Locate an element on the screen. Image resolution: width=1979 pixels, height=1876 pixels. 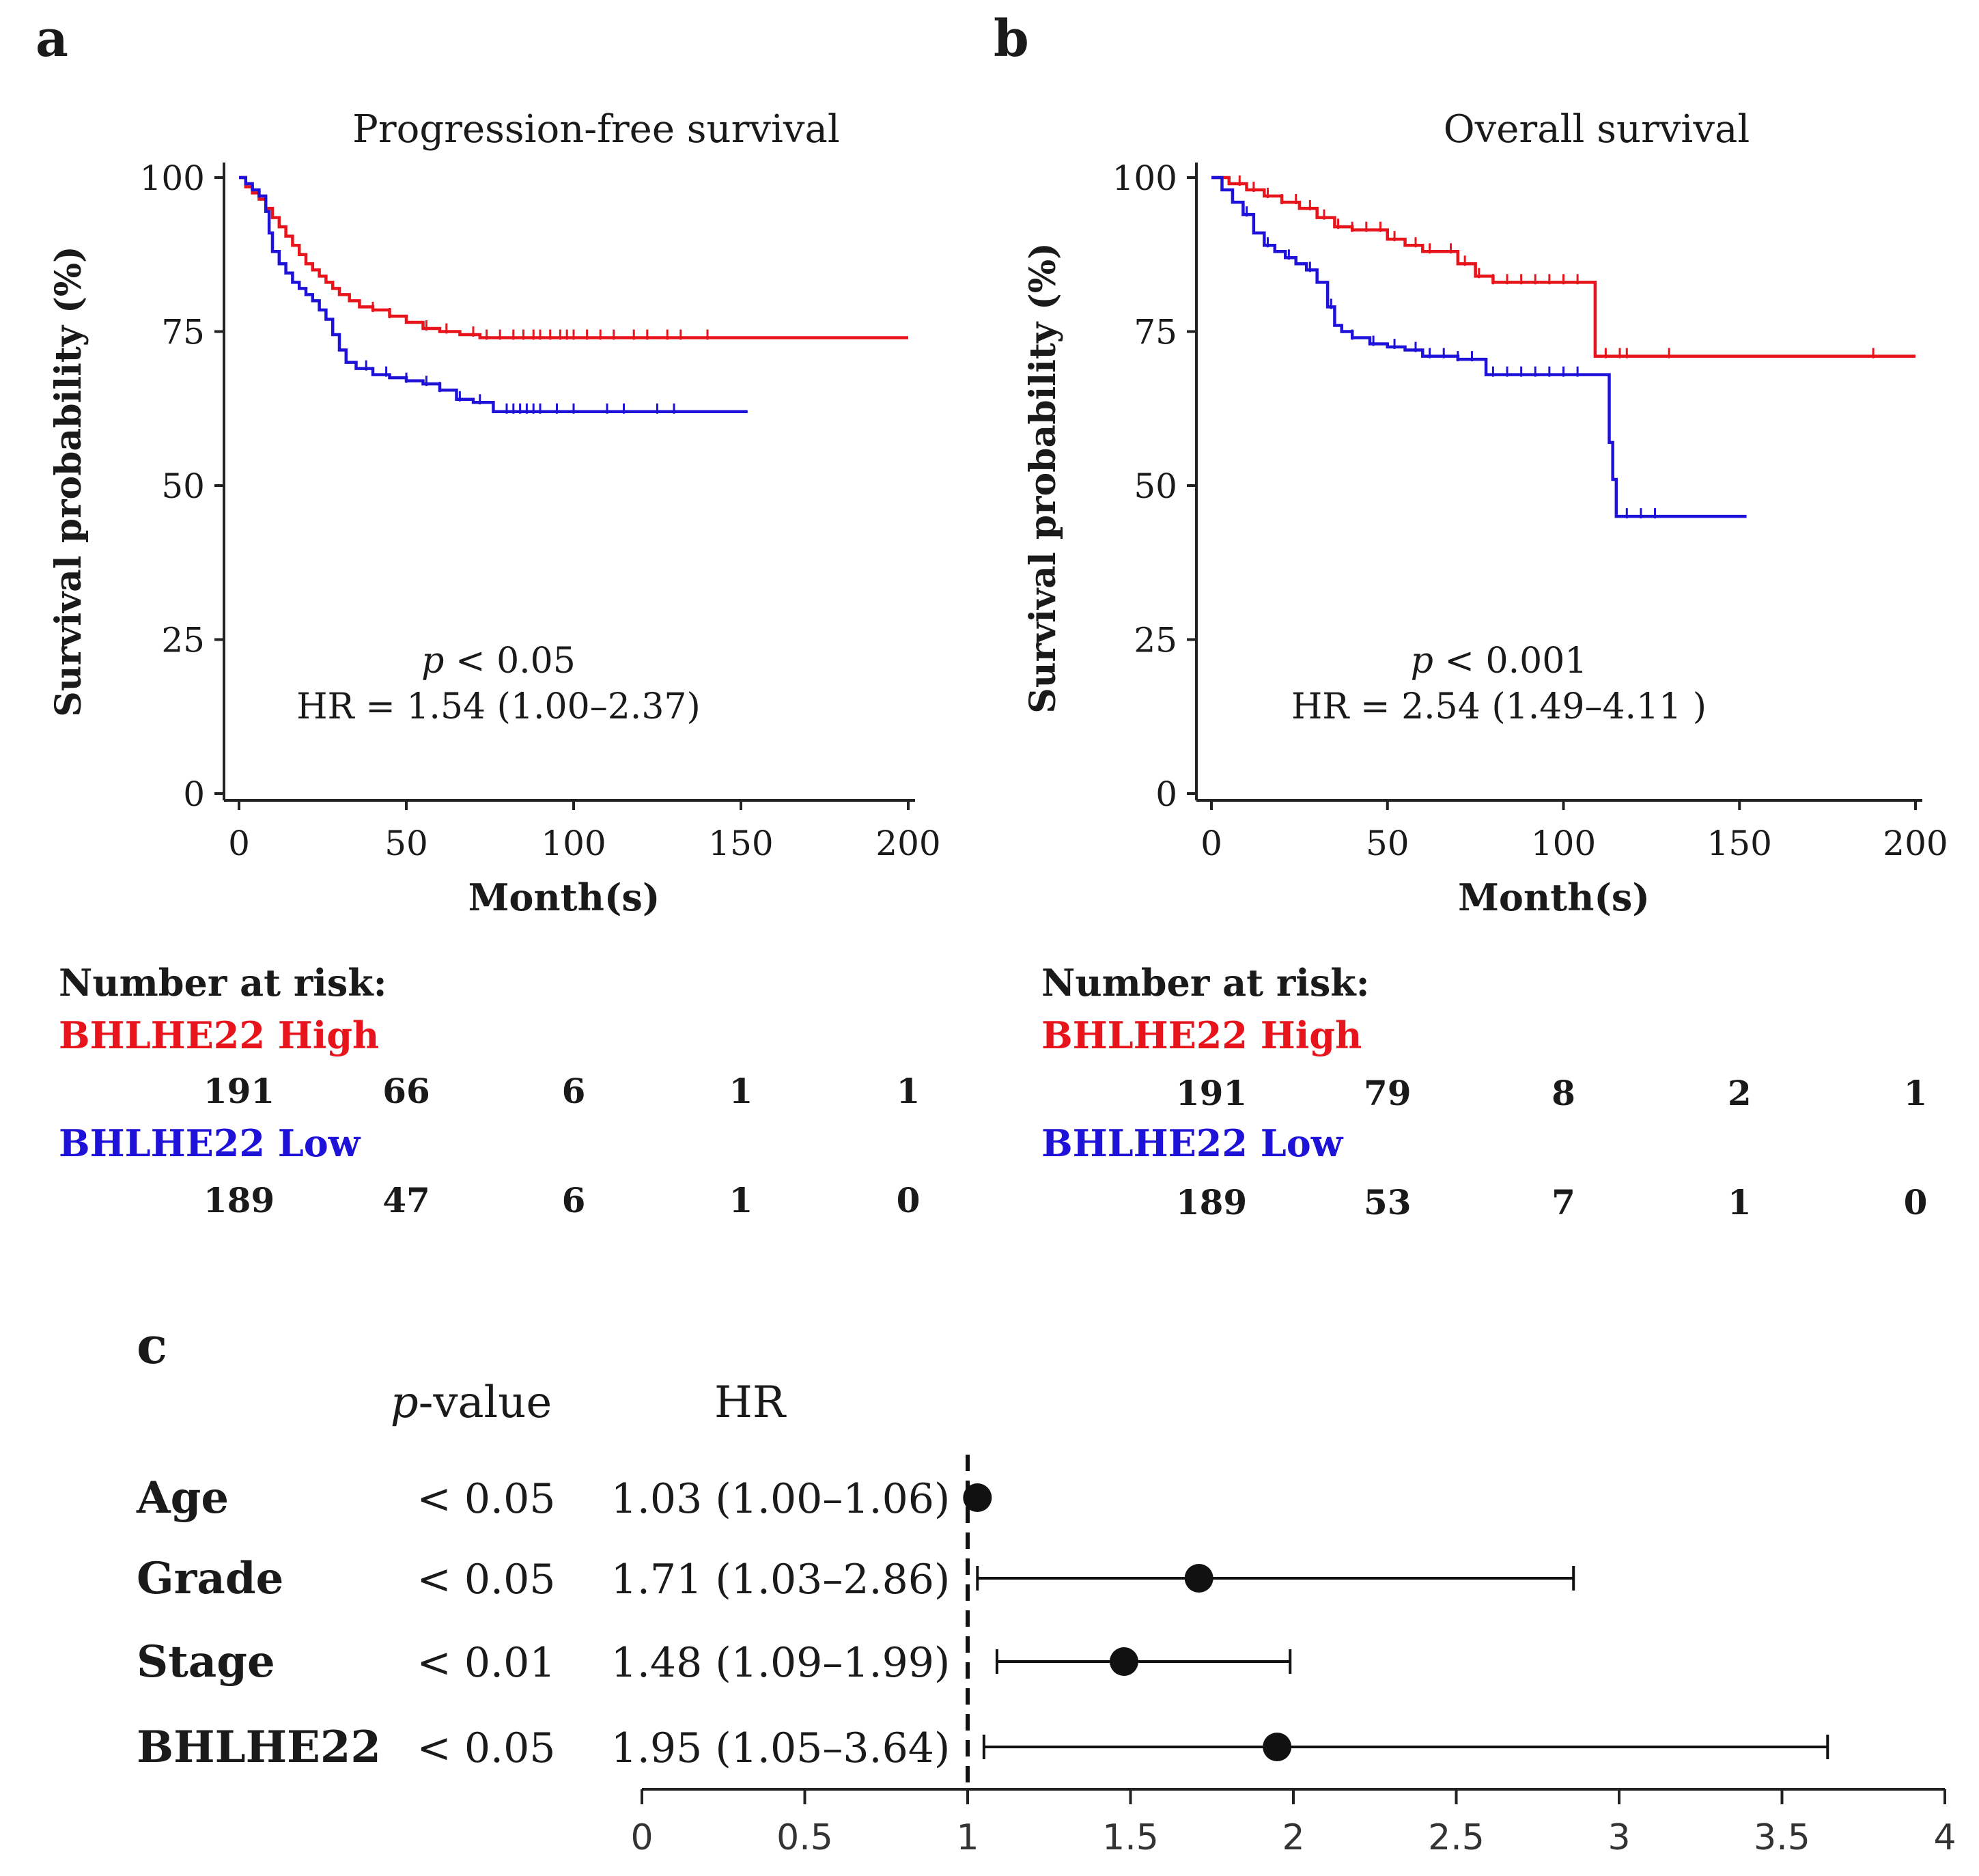
row-label: Stage is located at coordinates (206, 1662).